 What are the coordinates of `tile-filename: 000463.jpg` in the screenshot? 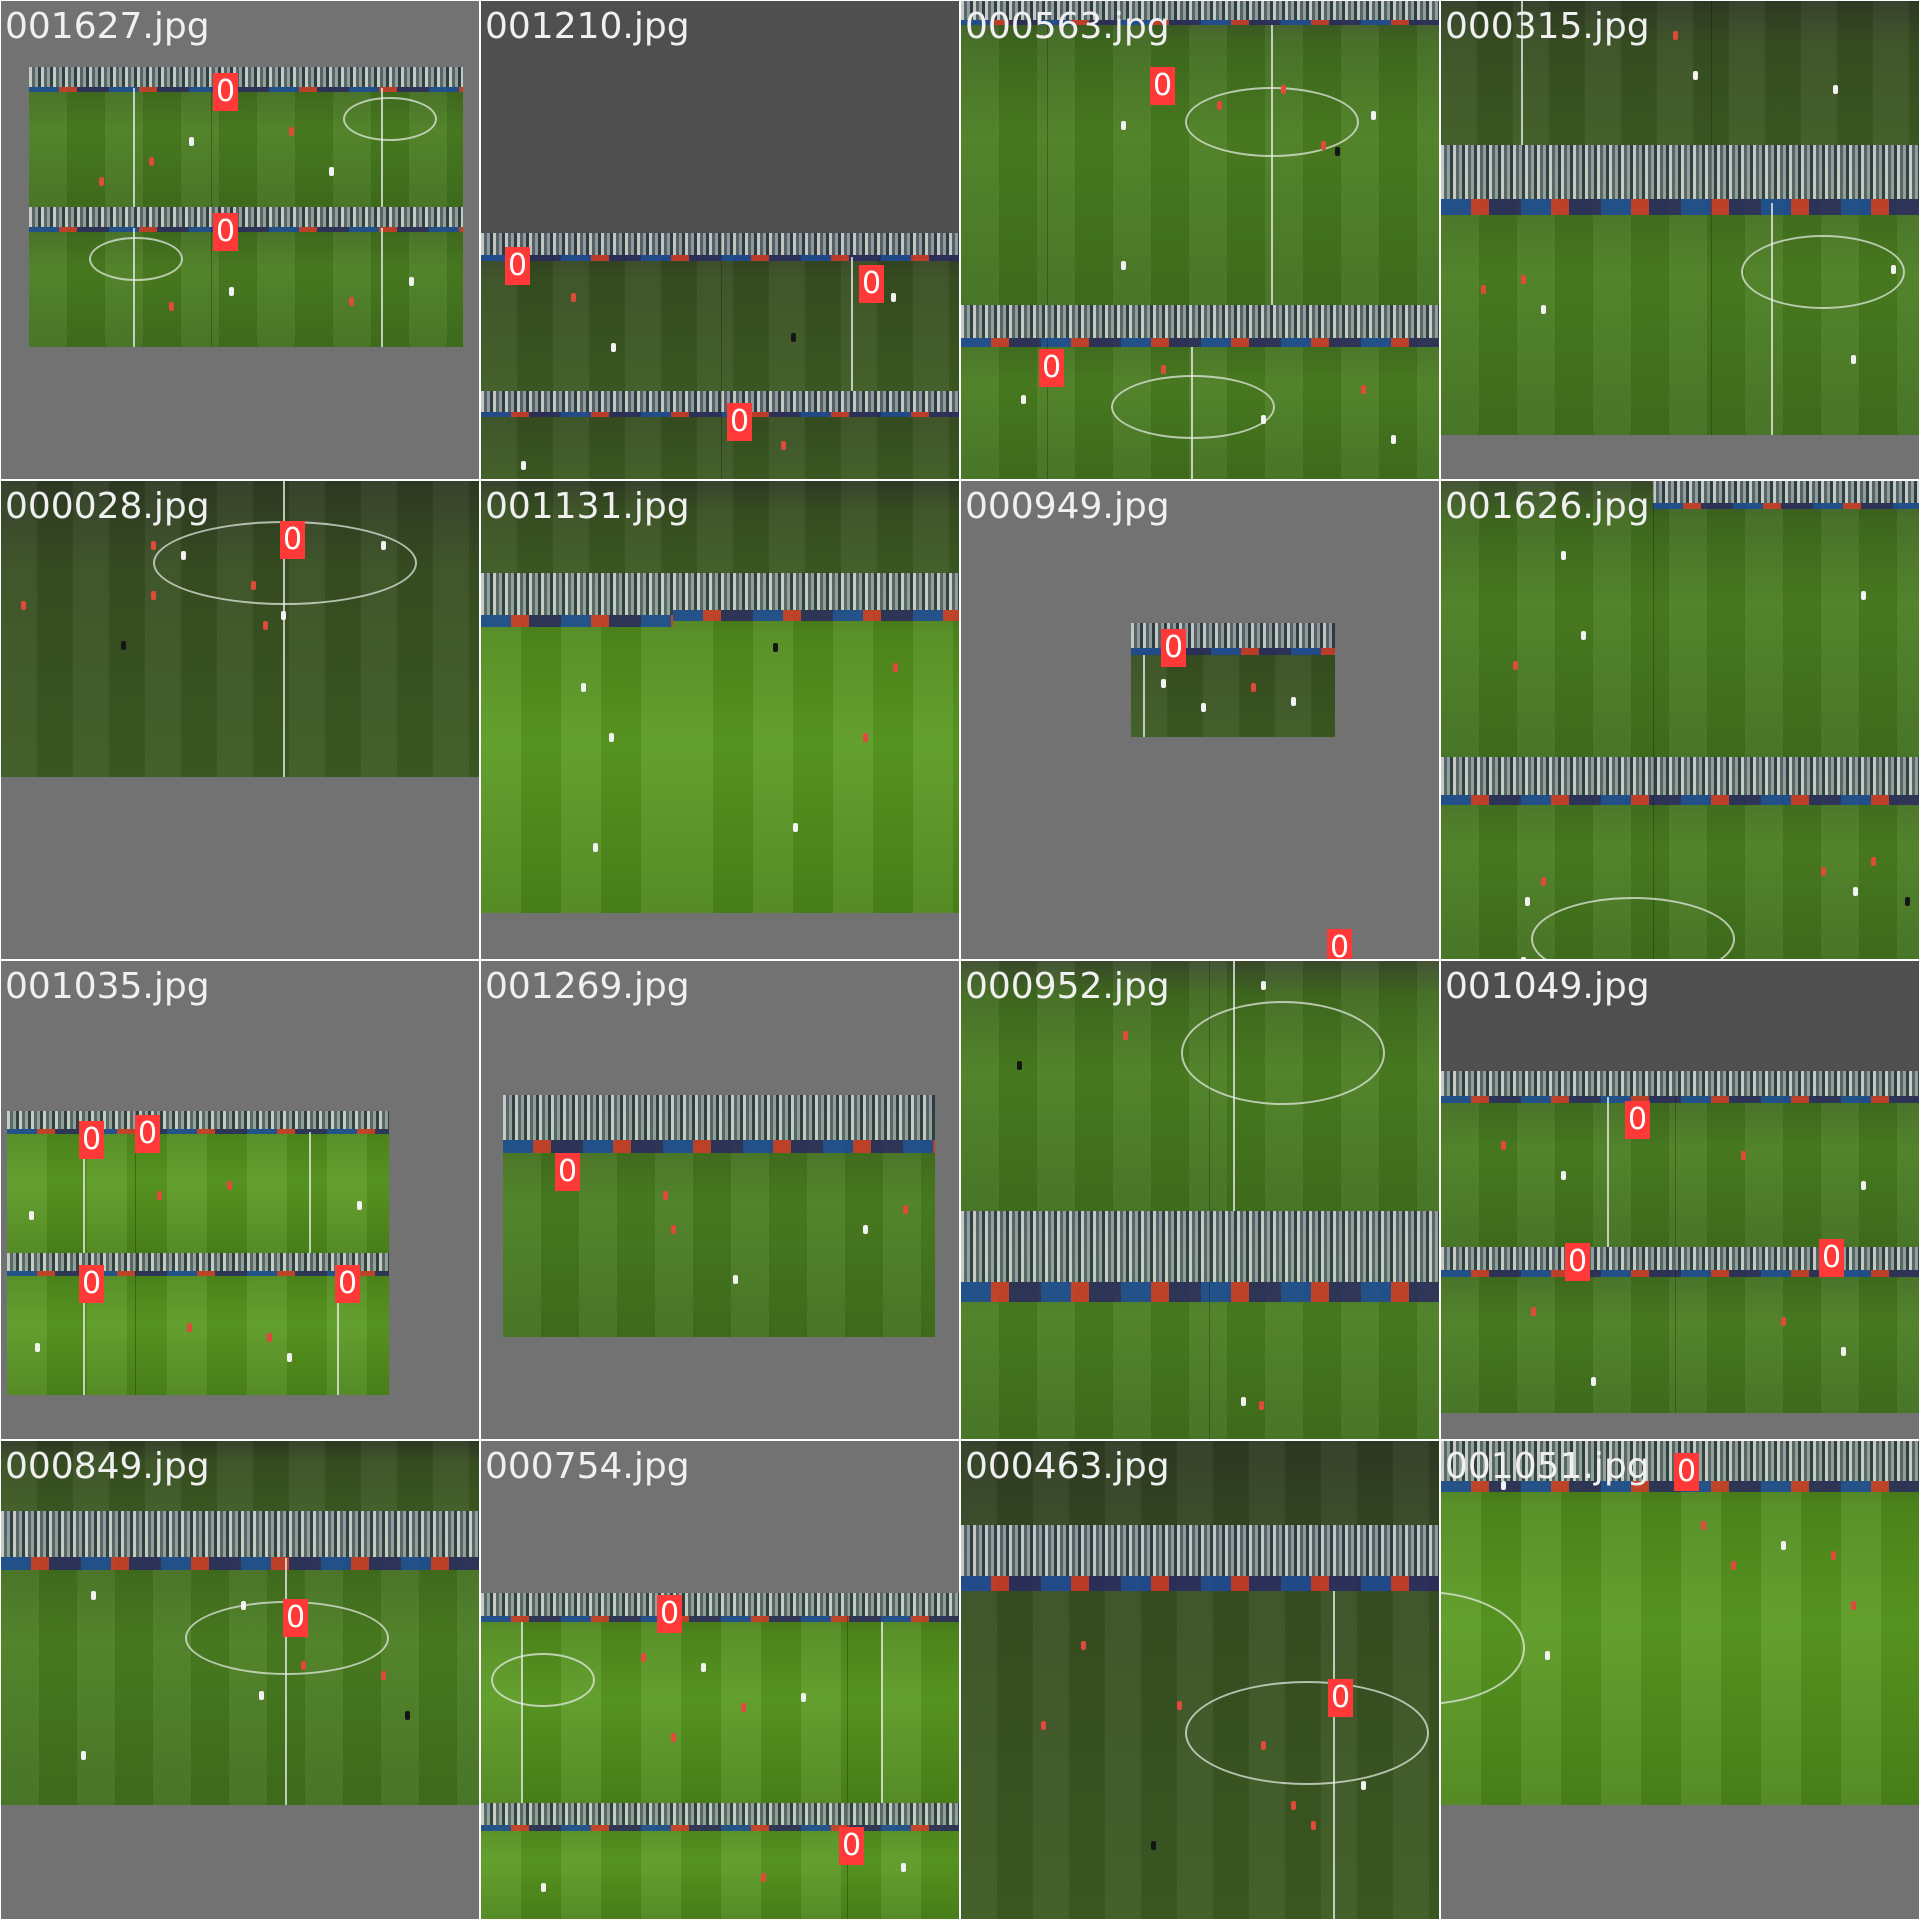 It's located at (1067, 1466).